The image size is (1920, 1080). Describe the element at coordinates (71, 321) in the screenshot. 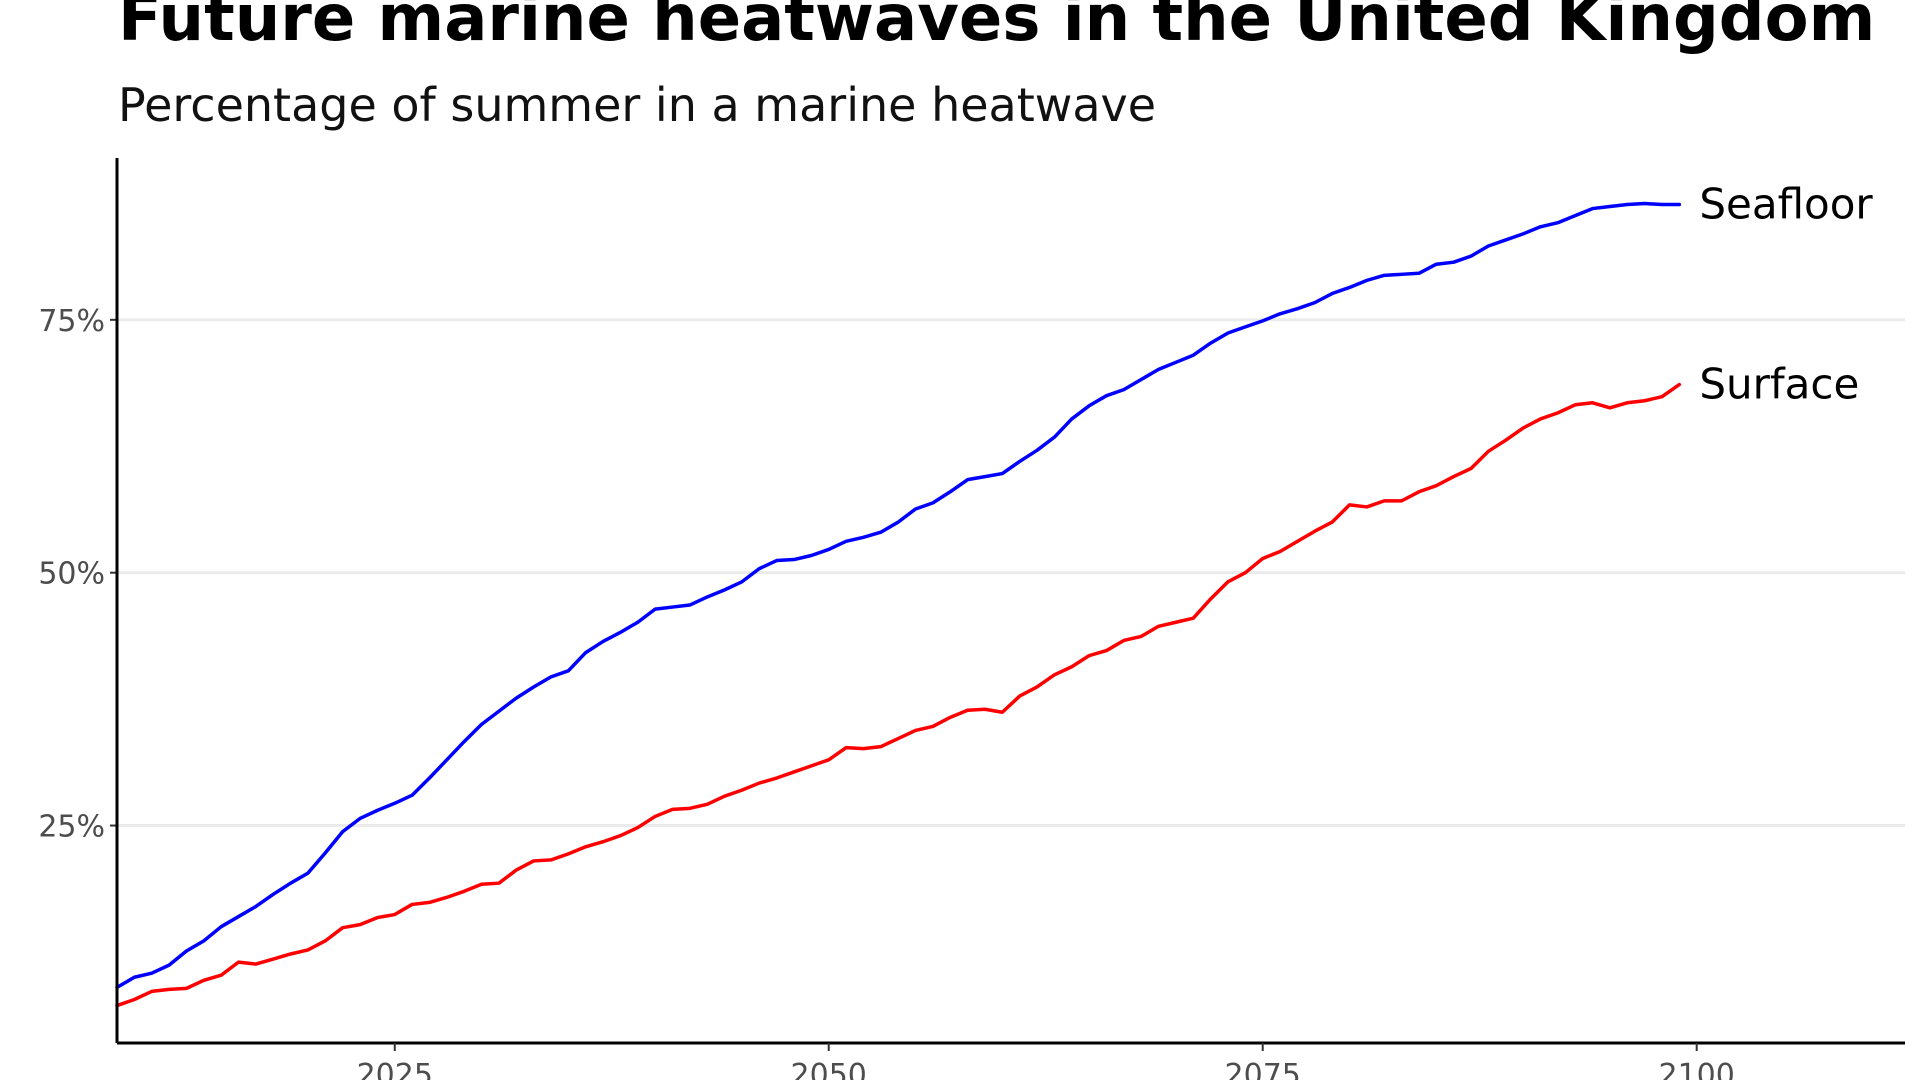

I see `y-tick-label: 75%` at that location.